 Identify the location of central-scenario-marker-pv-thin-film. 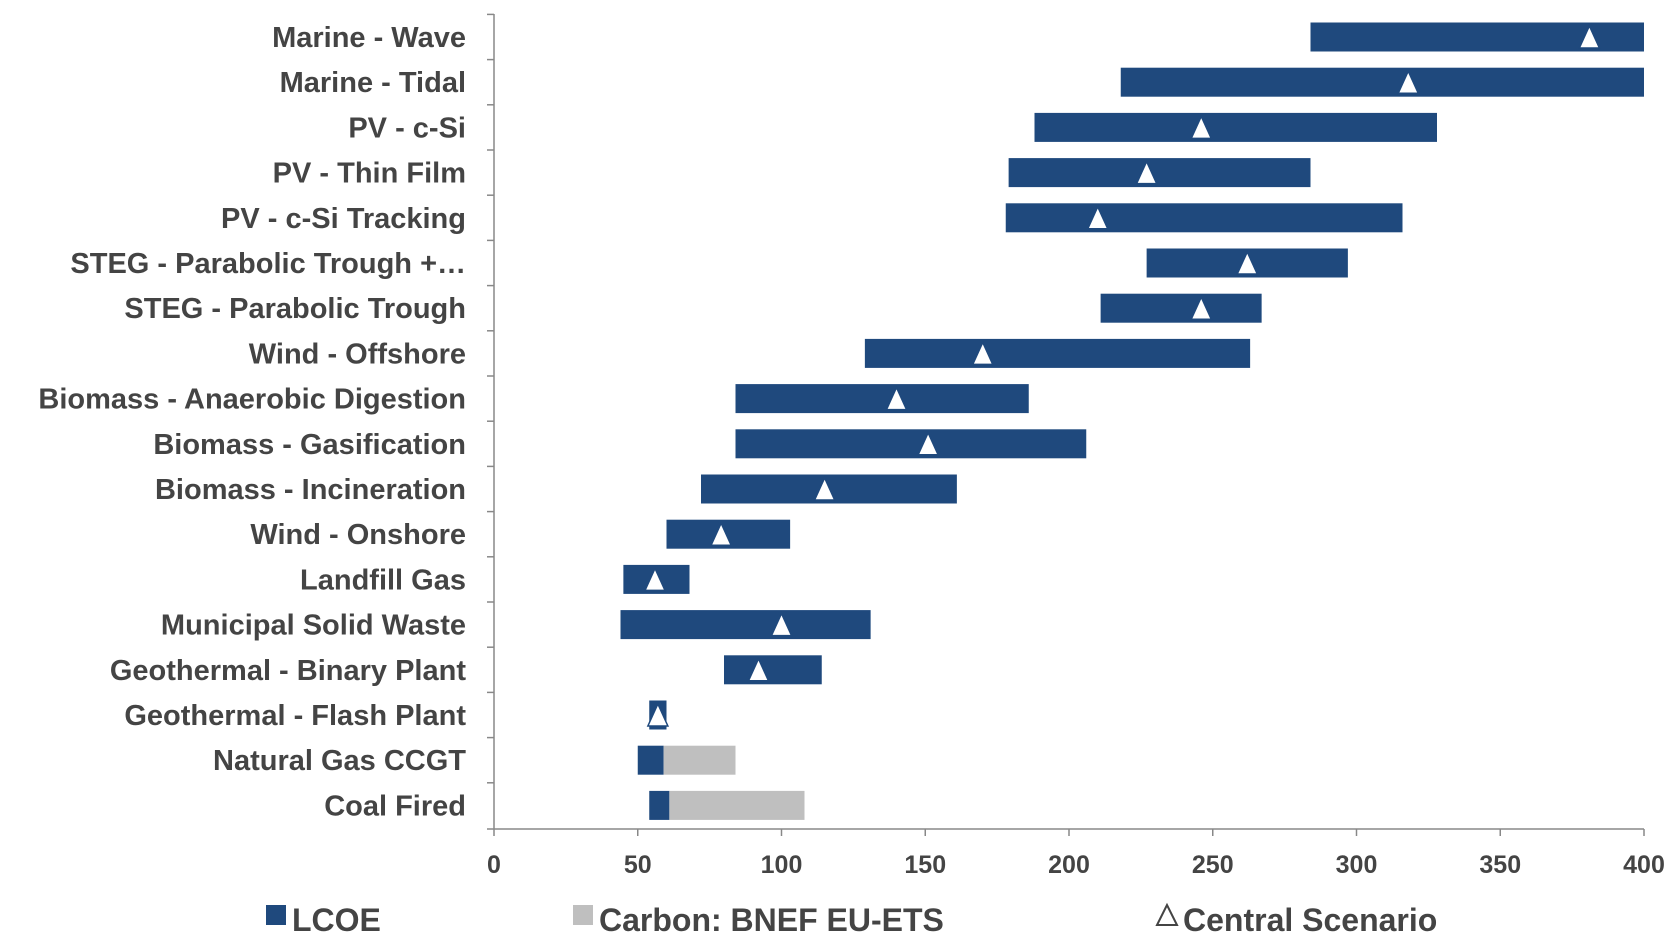
(1146, 172).